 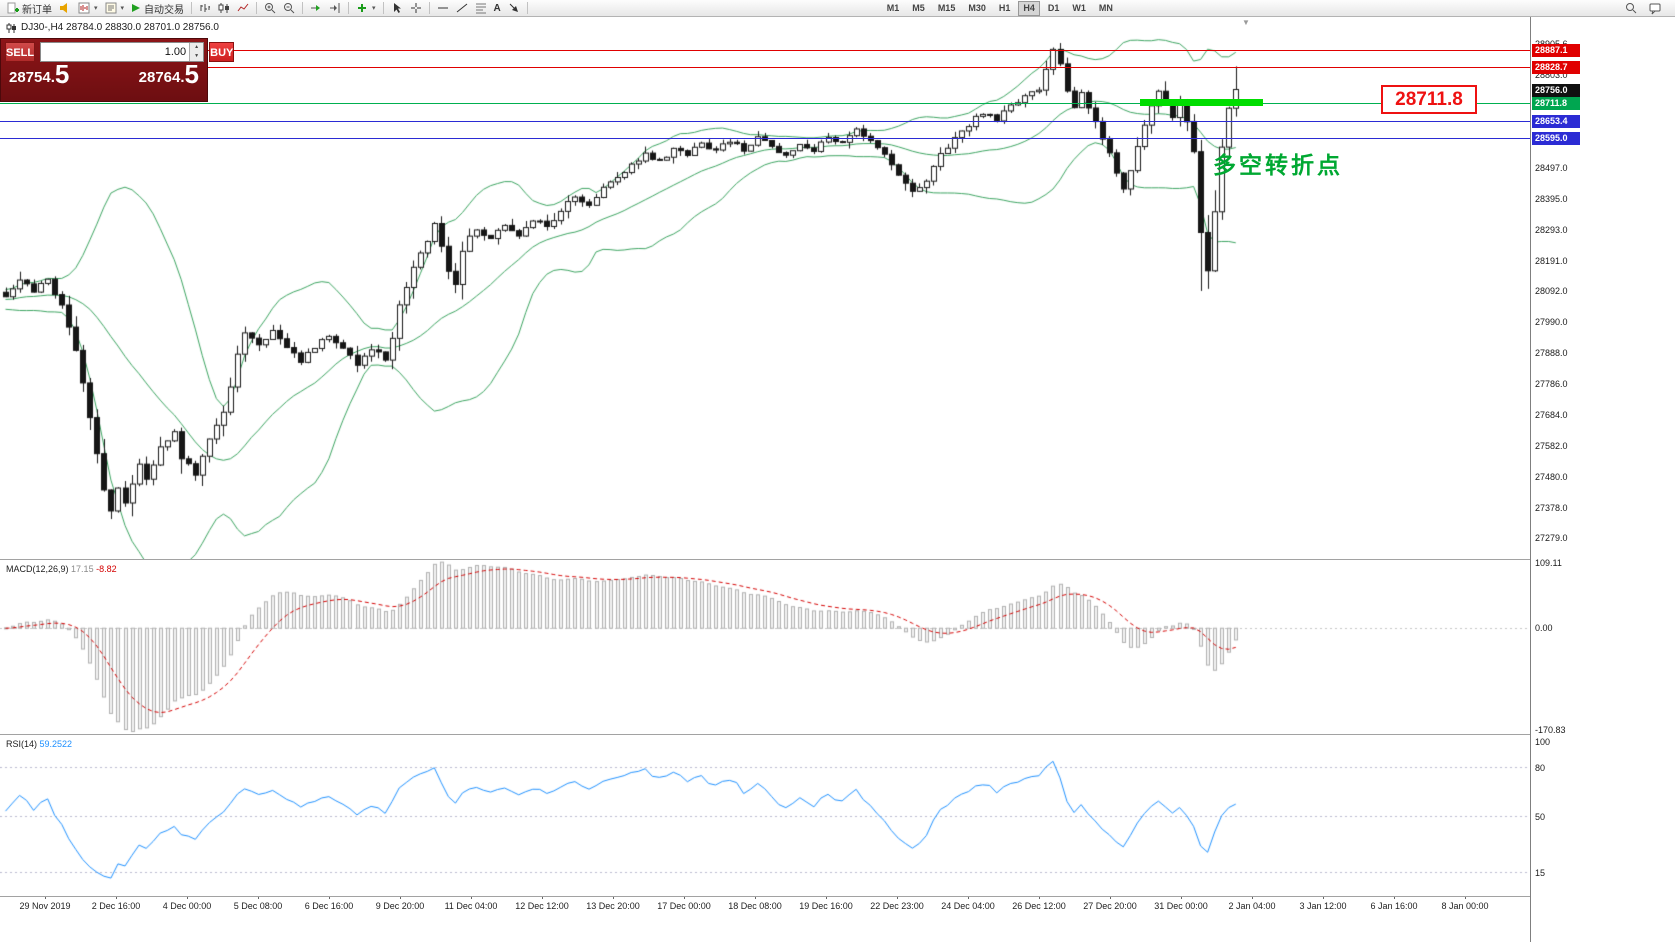 I want to click on volume-input, so click(x=115, y=52).